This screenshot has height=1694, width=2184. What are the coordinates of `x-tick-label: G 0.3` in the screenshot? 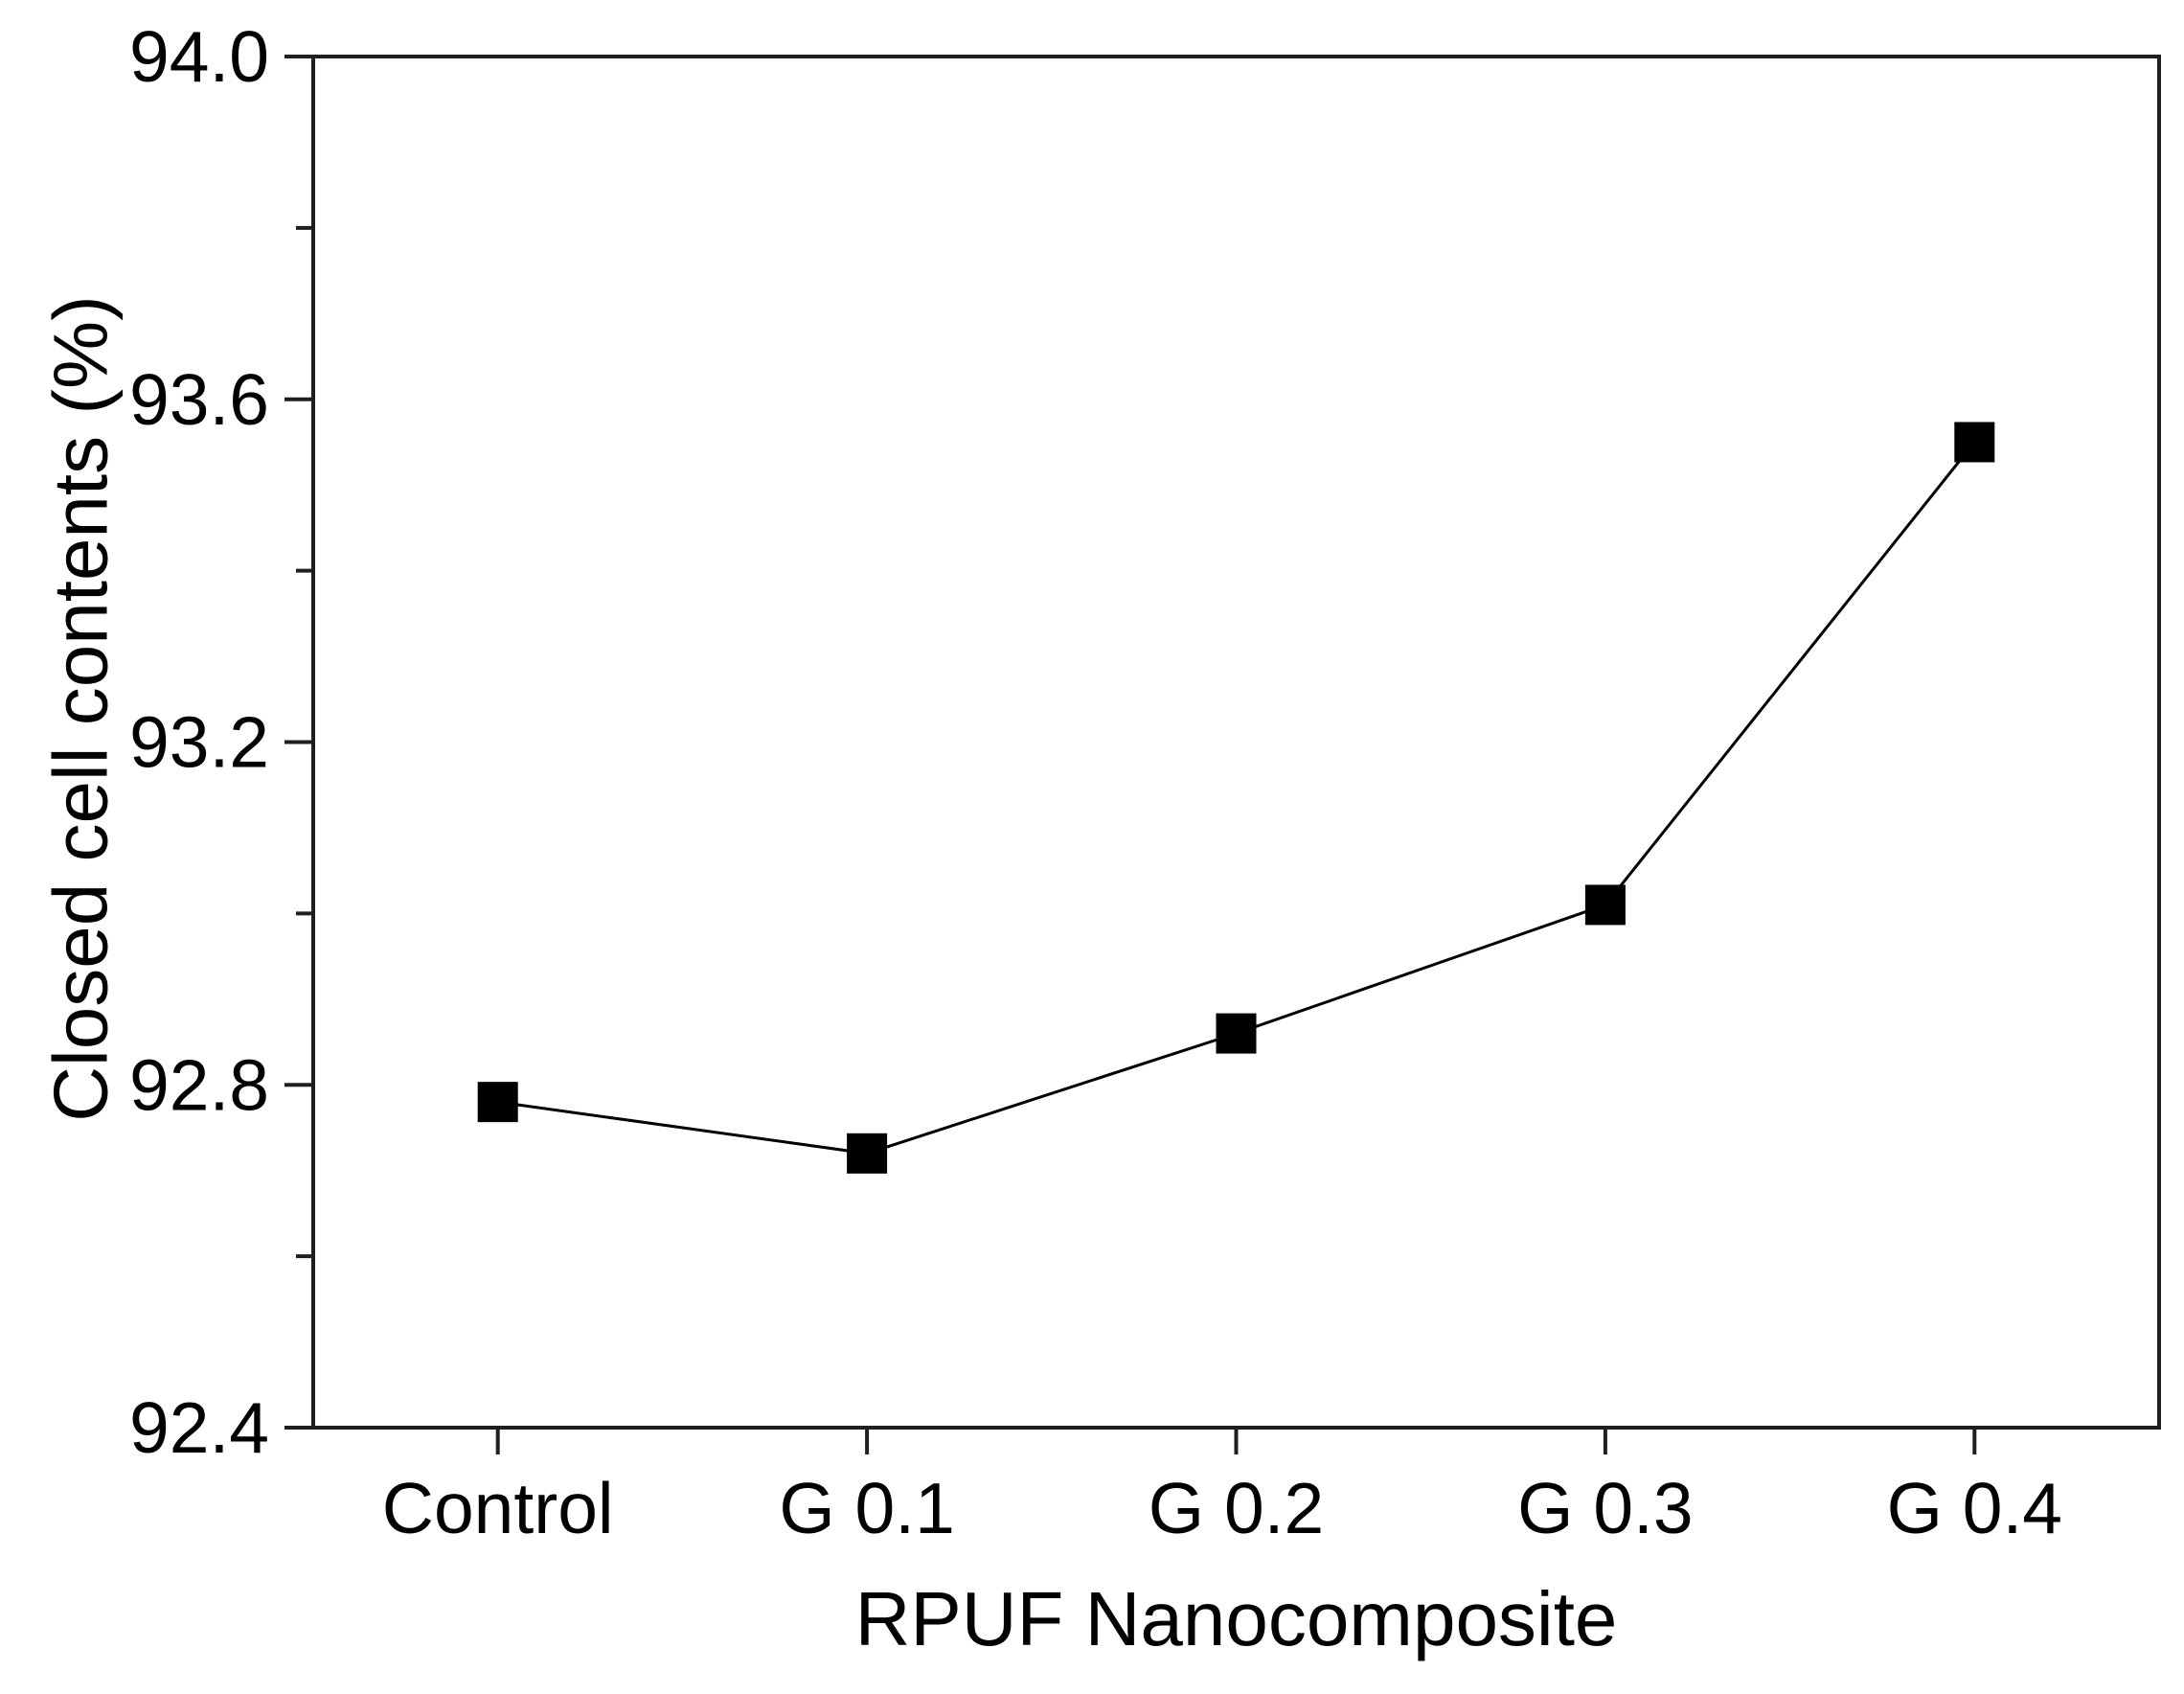 It's located at (1605, 1508).